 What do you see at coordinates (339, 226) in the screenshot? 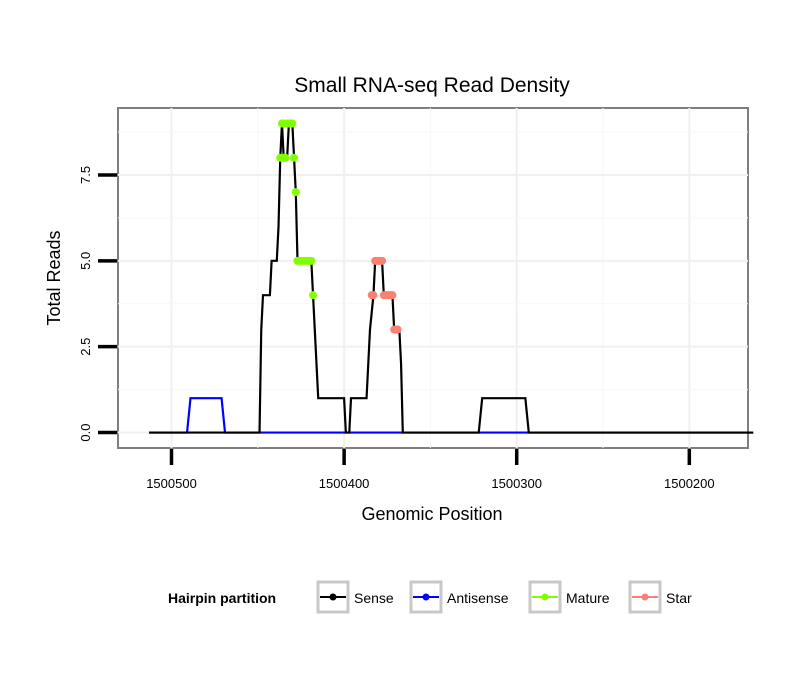
I see `series-markers` at bounding box center [339, 226].